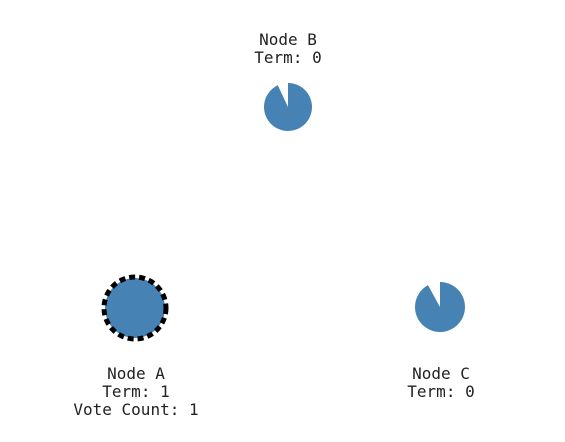  Describe the element at coordinates (135, 409) in the screenshot. I see `node-a-vote-count-label: Vote Count: 1` at that location.